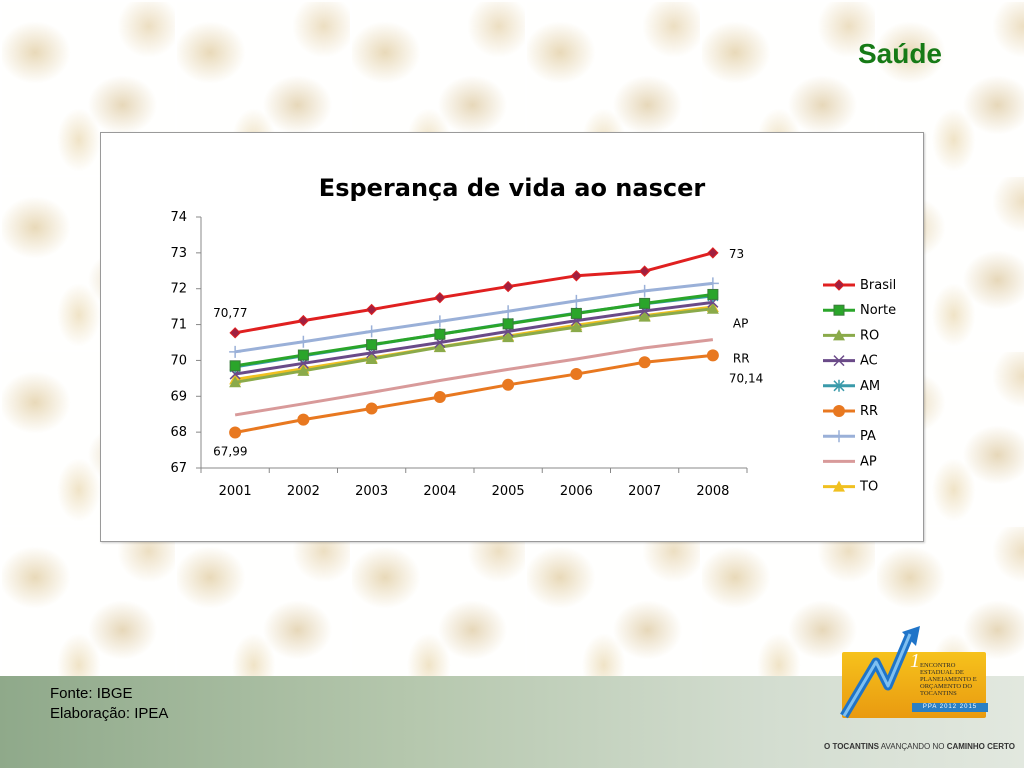  Describe the element at coordinates (576, 300) in the screenshot. I see `point-pa-2006` at that location.